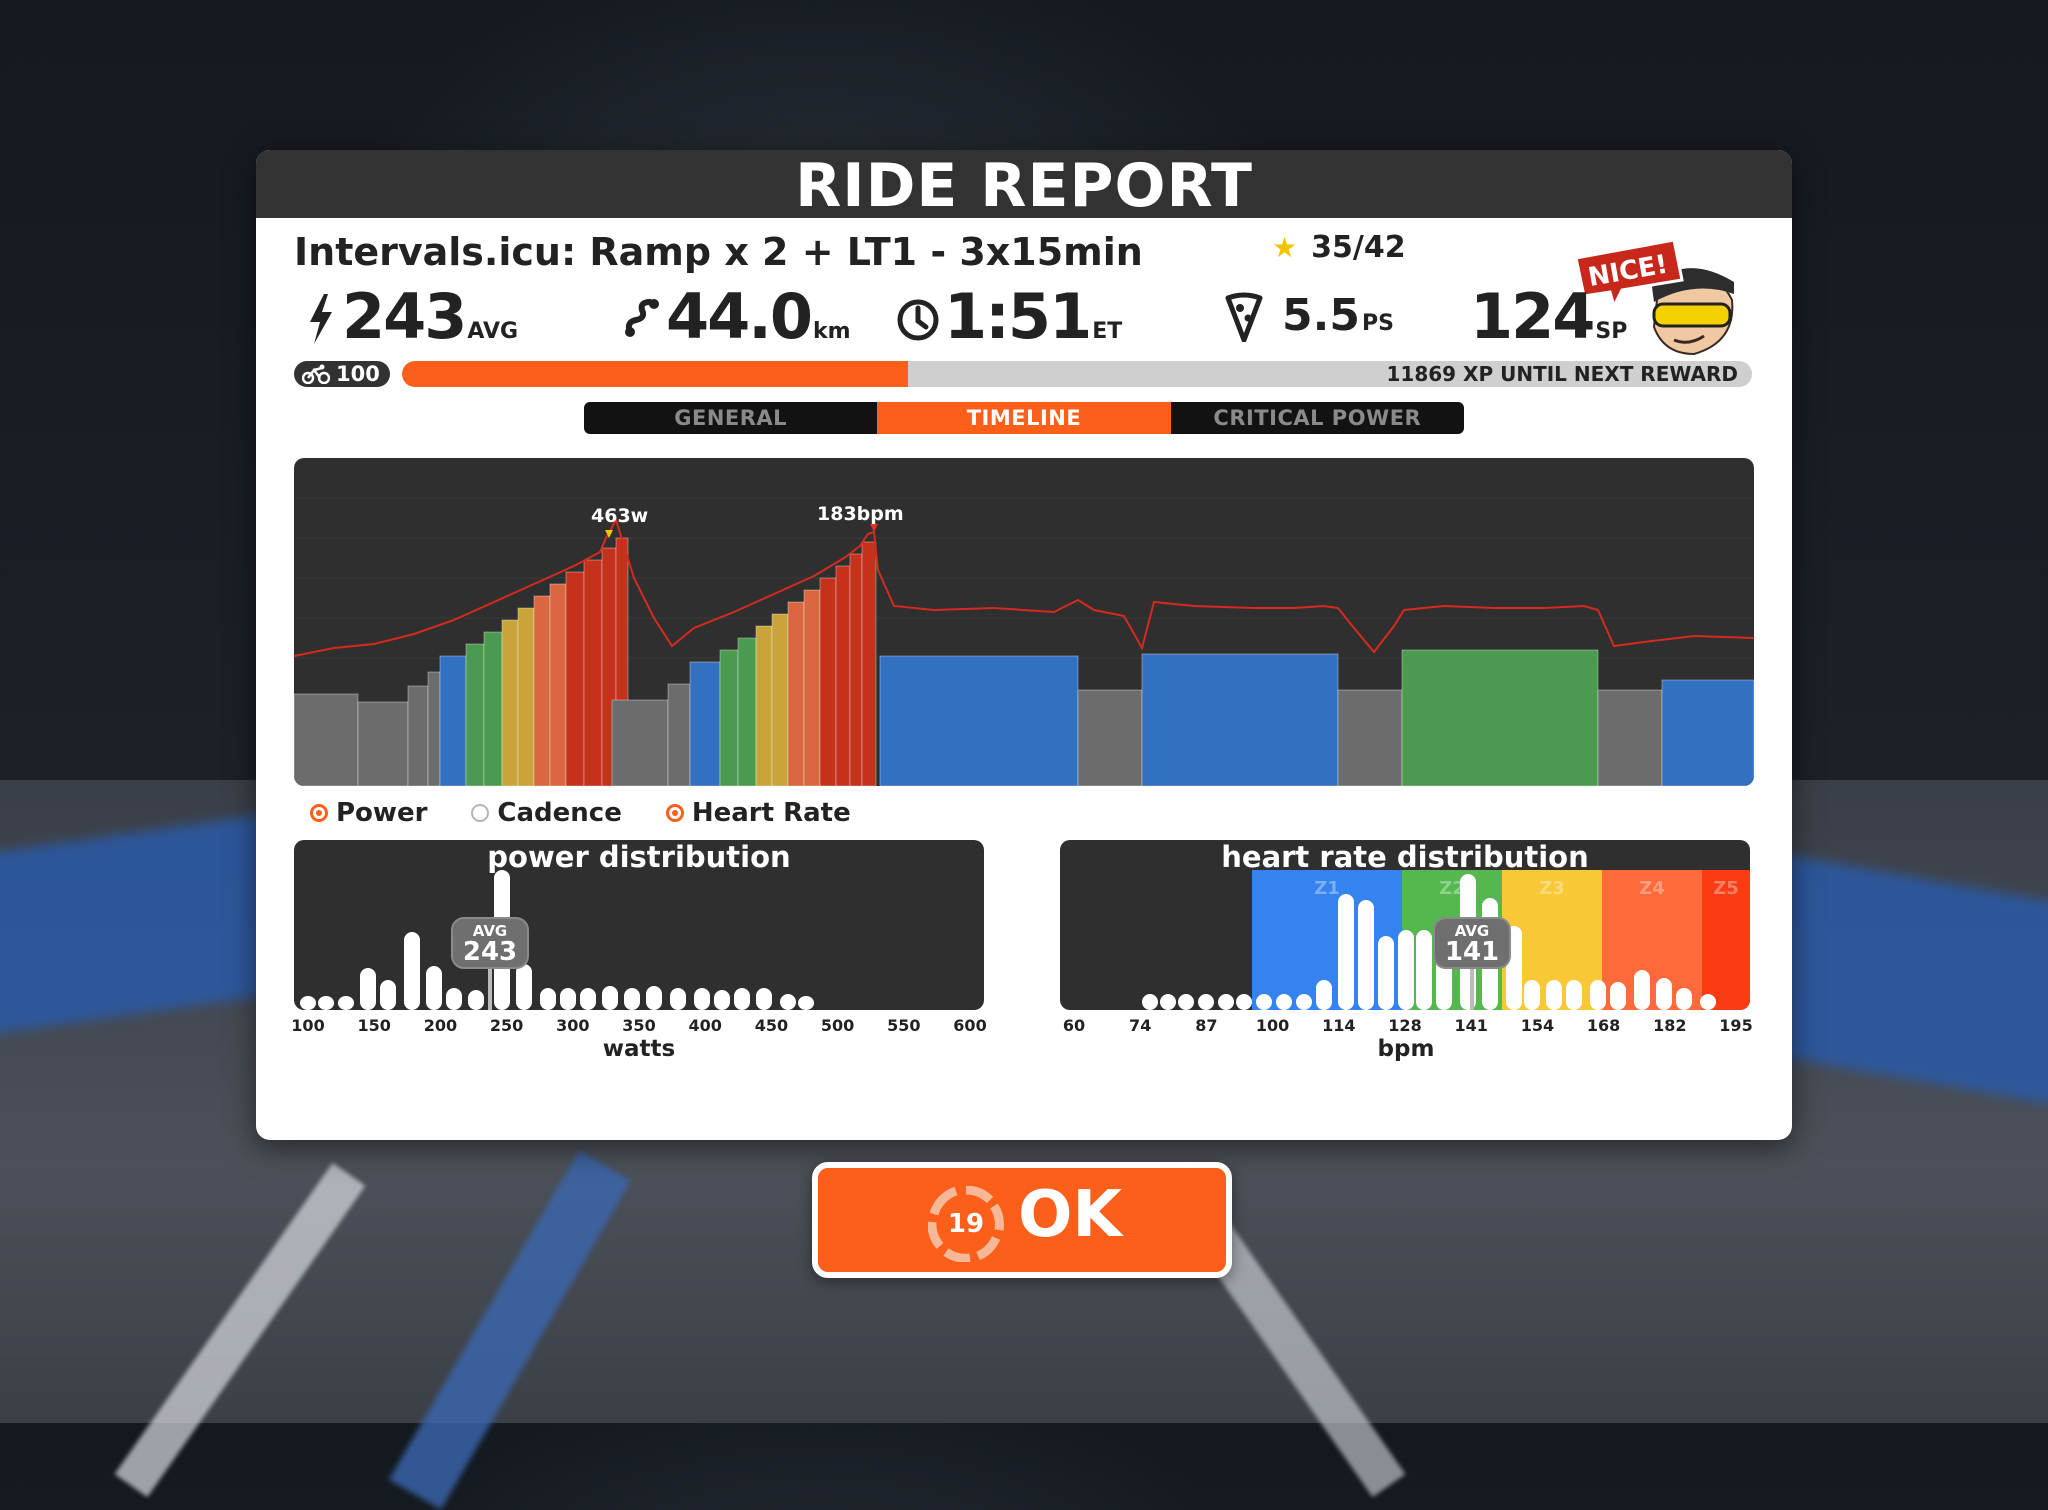 The width and height of the screenshot is (2048, 1510). I want to click on xp-progress-bar: 11869 XP UNTIL NEXT REWARD, so click(1077, 374).